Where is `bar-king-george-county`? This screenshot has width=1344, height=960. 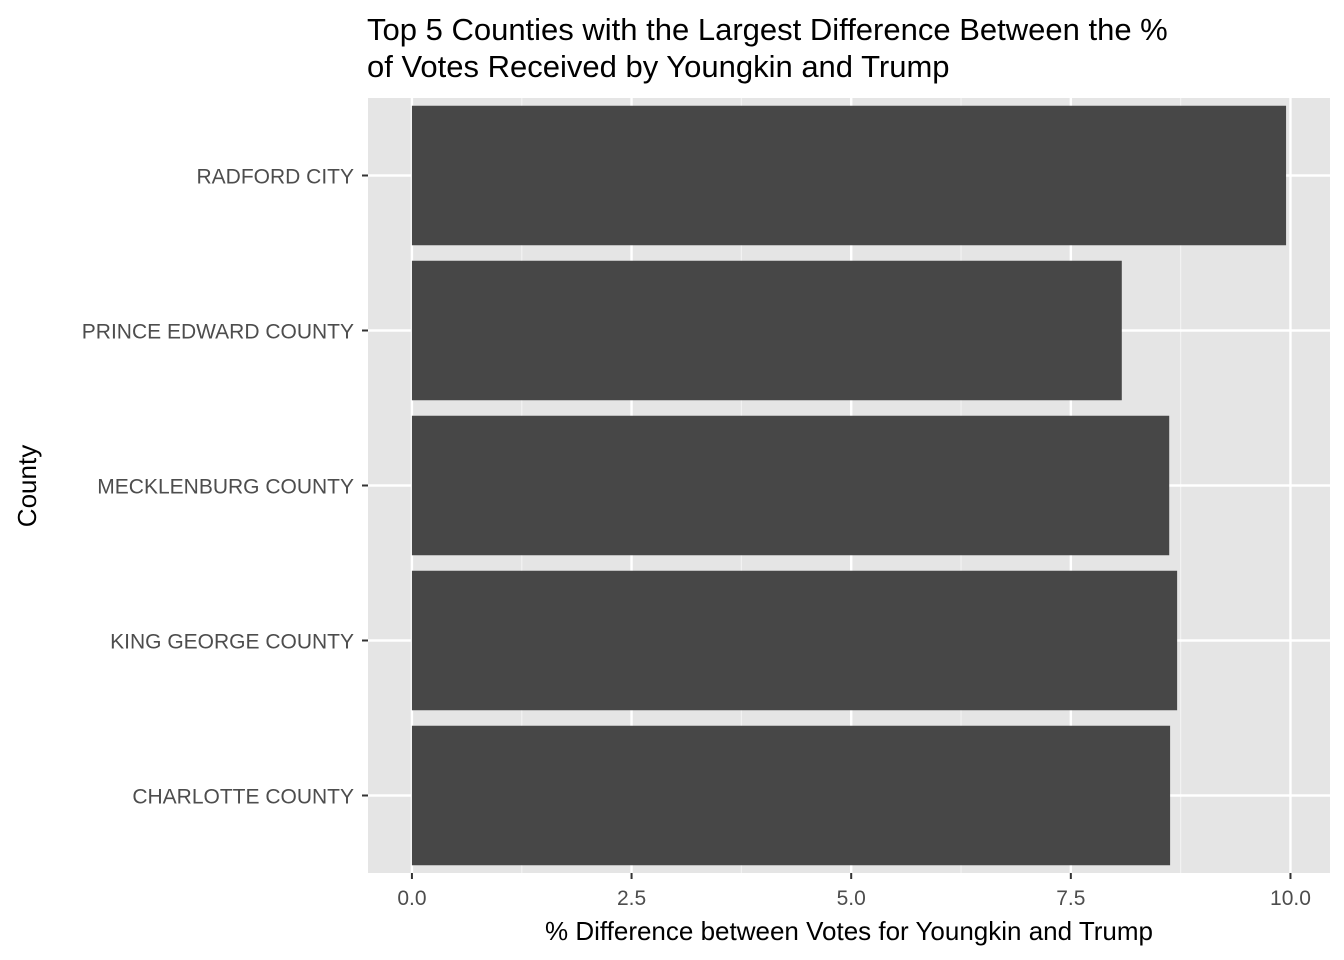 bar-king-george-county is located at coordinates (794, 640).